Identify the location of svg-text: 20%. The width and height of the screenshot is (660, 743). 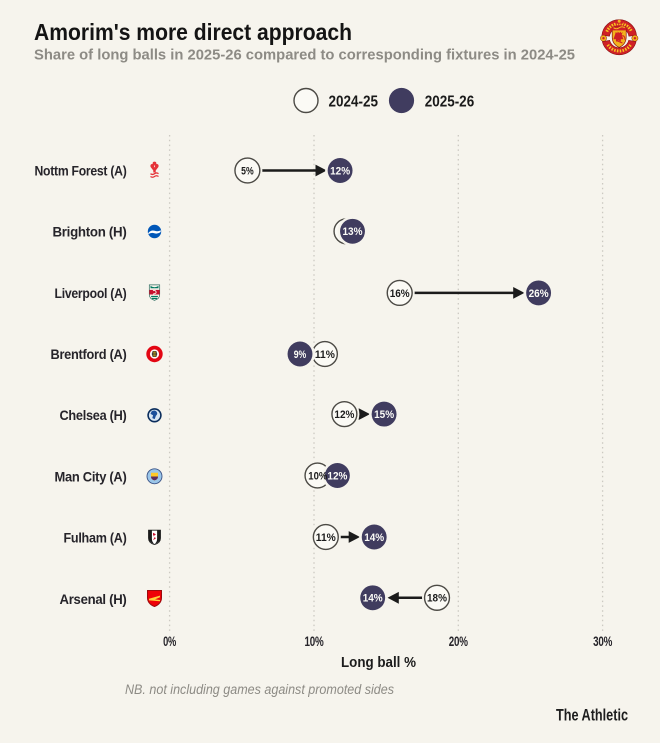
(458, 641).